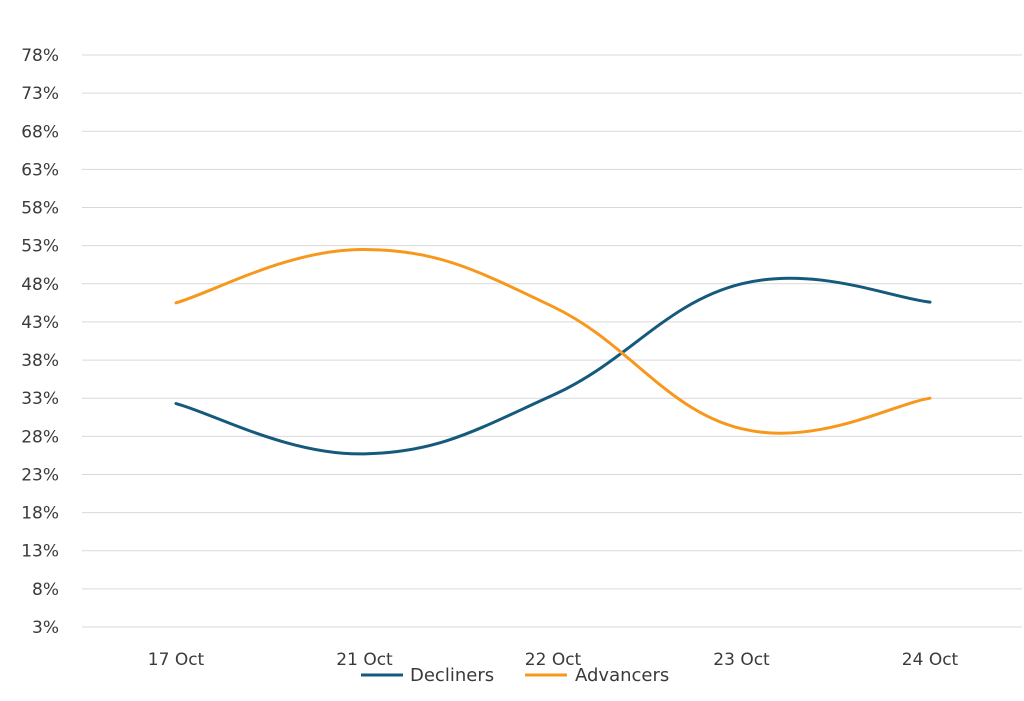  What do you see at coordinates (40, 247) in the screenshot?
I see `y-tick-label: 53%` at bounding box center [40, 247].